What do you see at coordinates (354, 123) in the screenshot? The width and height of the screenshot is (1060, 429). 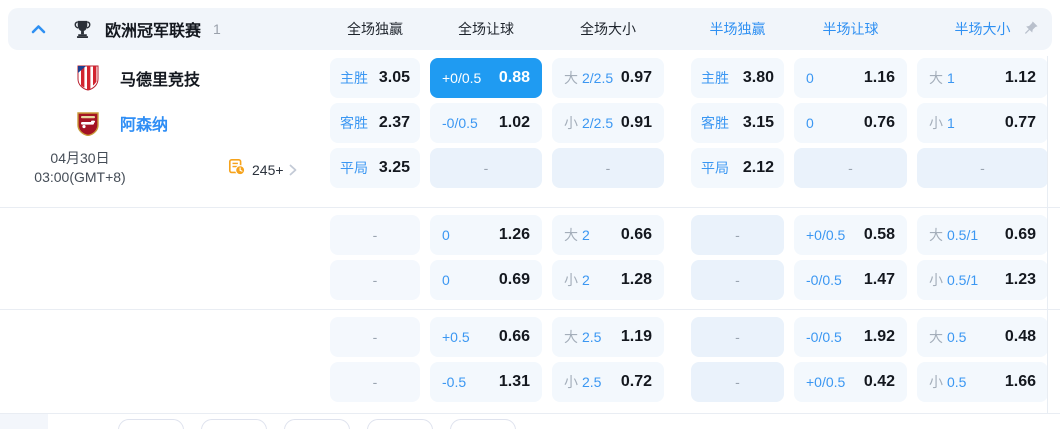 I see `line-label: 客胜` at bounding box center [354, 123].